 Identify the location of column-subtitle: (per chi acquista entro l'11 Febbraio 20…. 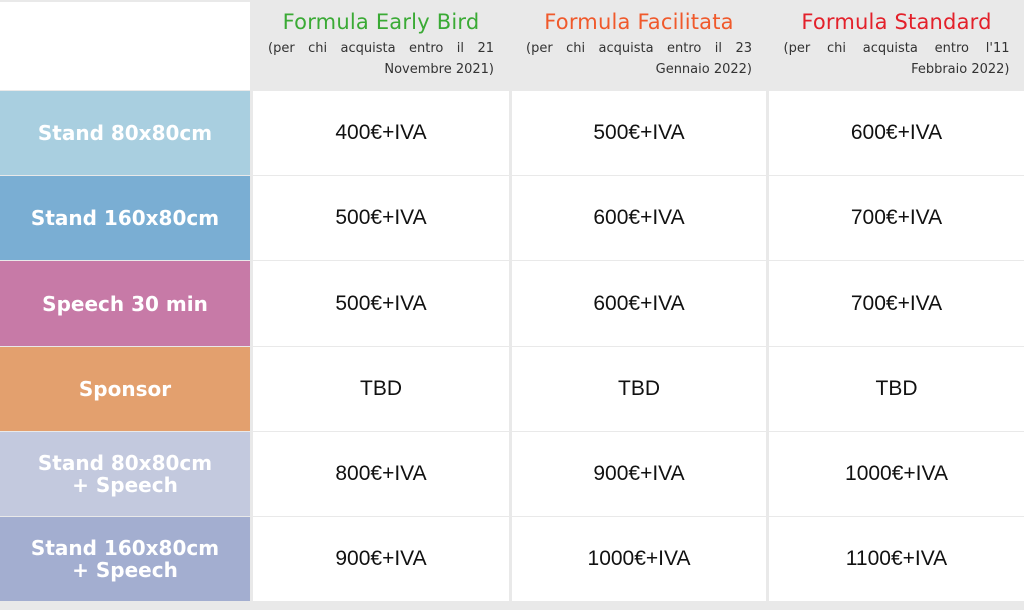
(896, 59).